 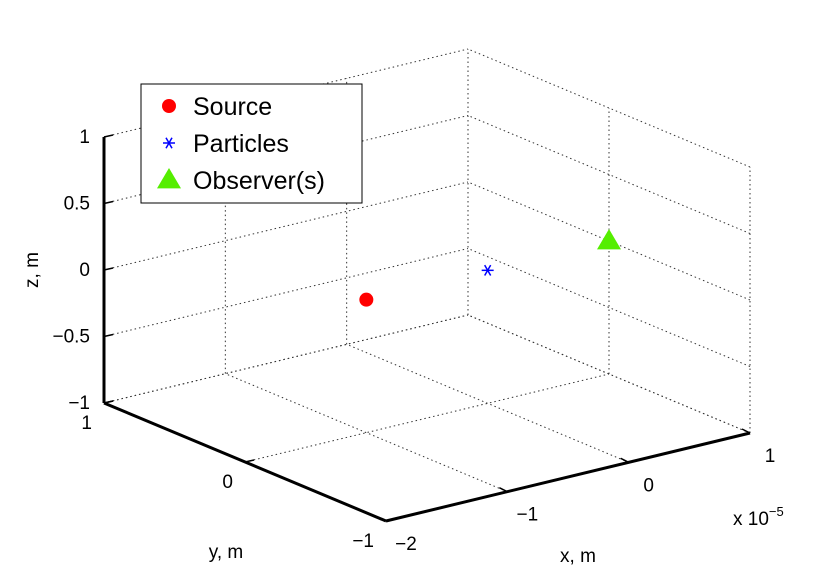 What do you see at coordinates (84, 137) in the screenshot?
I see `z-tick-label: 1` at bounding box center [84, 137].